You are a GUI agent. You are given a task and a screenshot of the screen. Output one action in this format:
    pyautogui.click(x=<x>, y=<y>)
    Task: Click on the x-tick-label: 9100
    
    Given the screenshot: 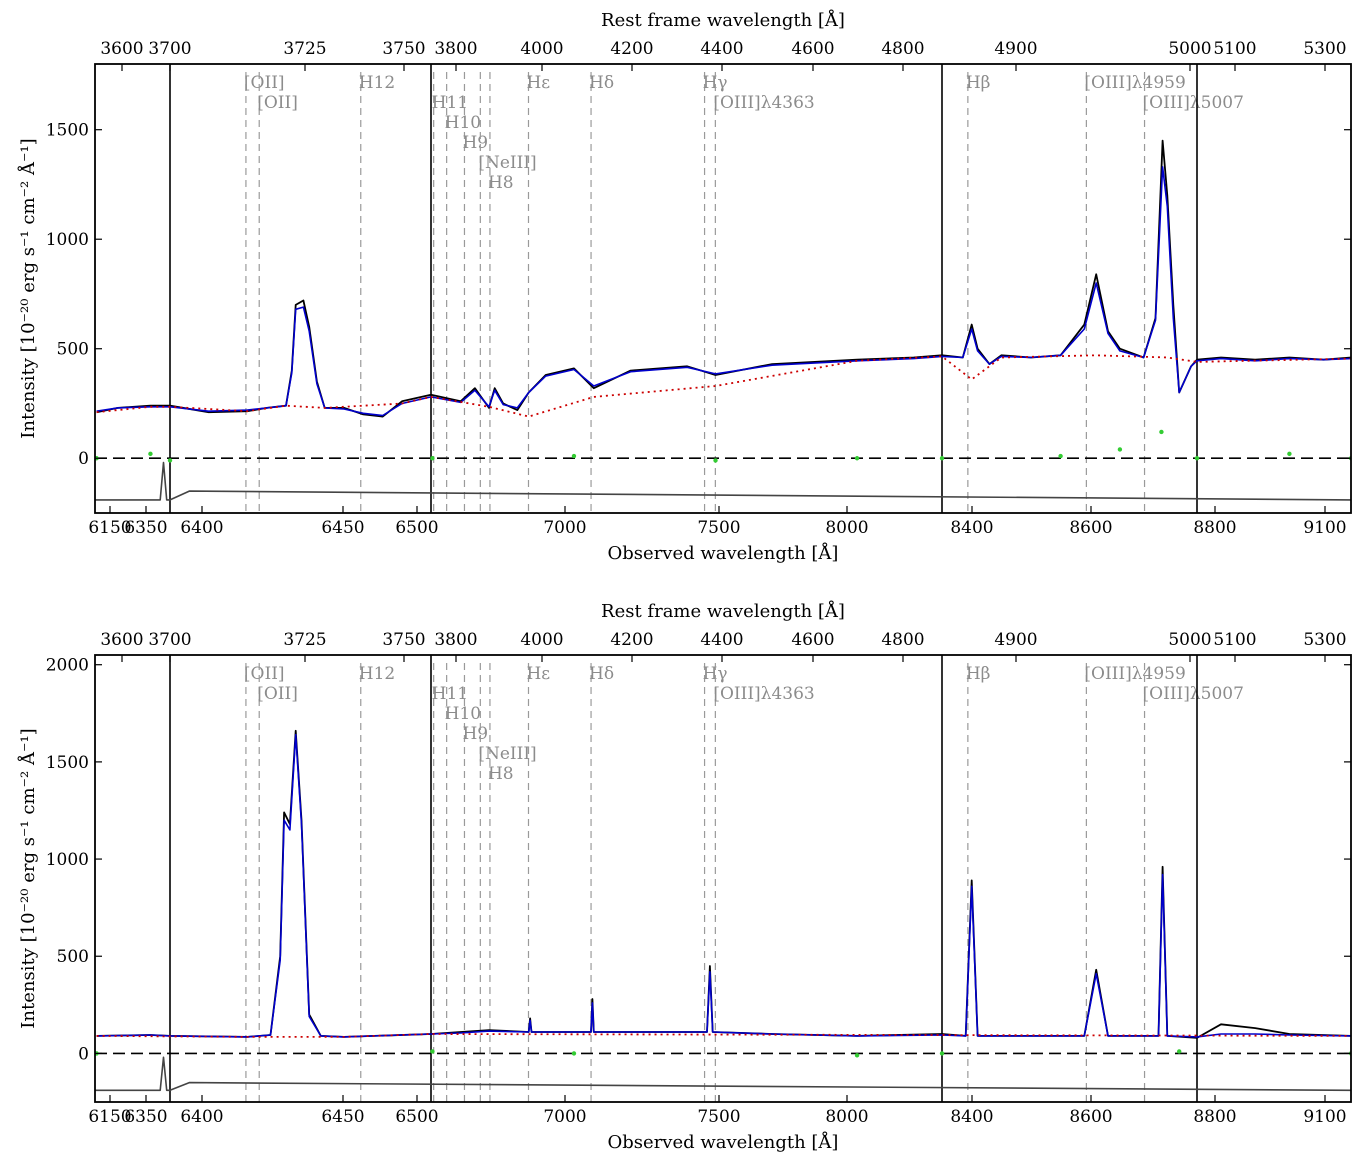 What is the action you would take?
    pyautogui.click(x=1324, y=528)
    